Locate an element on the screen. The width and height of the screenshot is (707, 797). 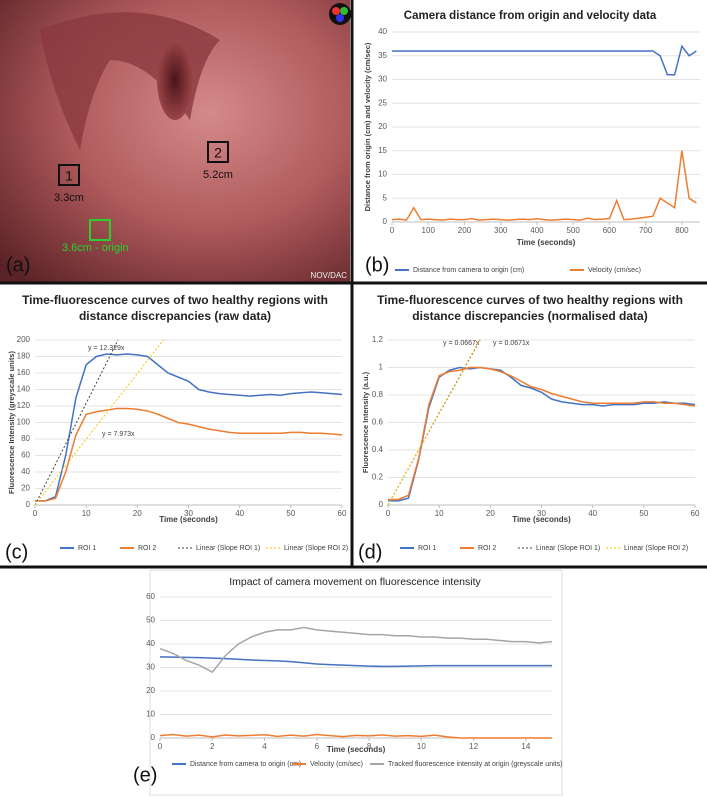
y-tick-label: 0.4 is located at coordinates (378, 449).